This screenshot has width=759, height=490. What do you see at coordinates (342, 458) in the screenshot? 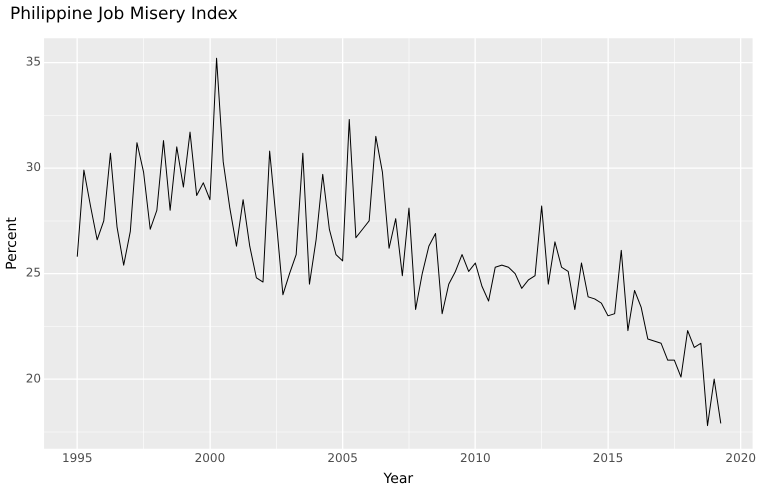
I see `x-tick-label: 2005` at bounding box center [342, 458].